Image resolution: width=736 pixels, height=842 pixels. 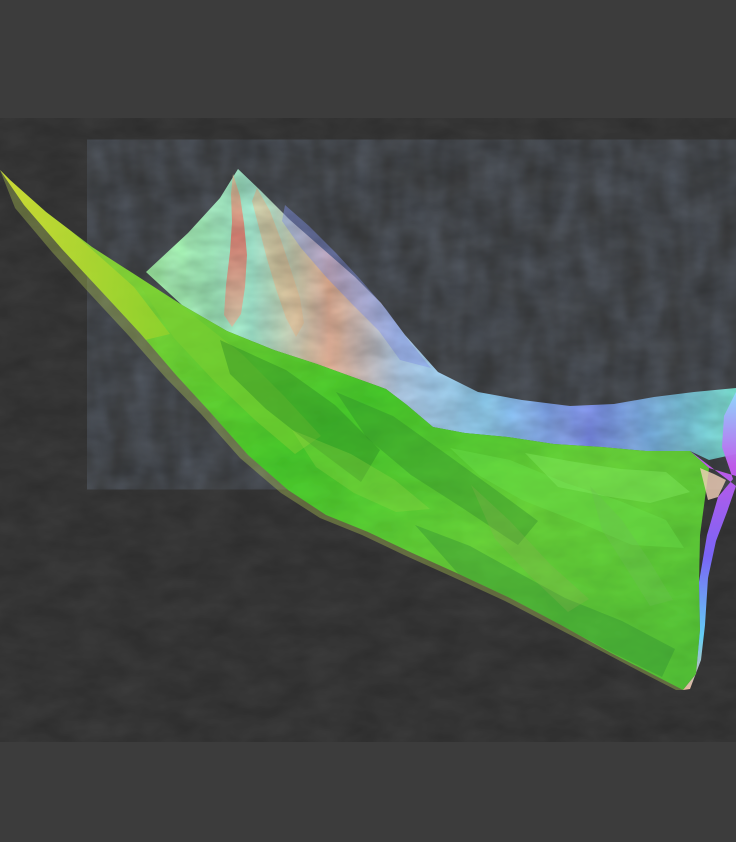 What do you see at coordinates (235, 250) in the screenshot?
I see `ridge-red-streak` at bounding box center [235, 250].